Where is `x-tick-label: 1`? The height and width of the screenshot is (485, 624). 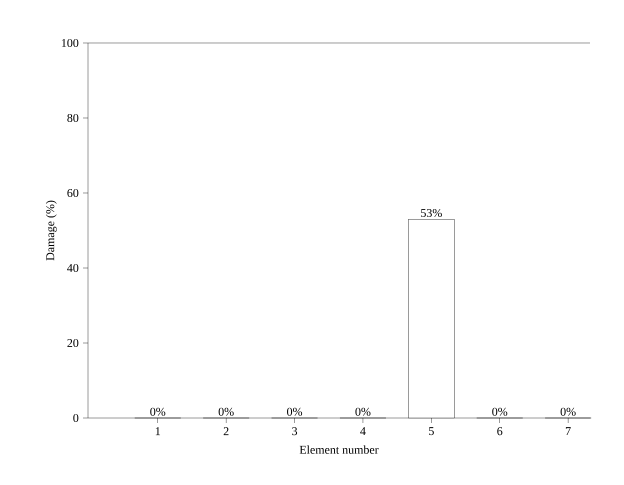 x-tick-label: 1 is located at coordinates (158, 431).